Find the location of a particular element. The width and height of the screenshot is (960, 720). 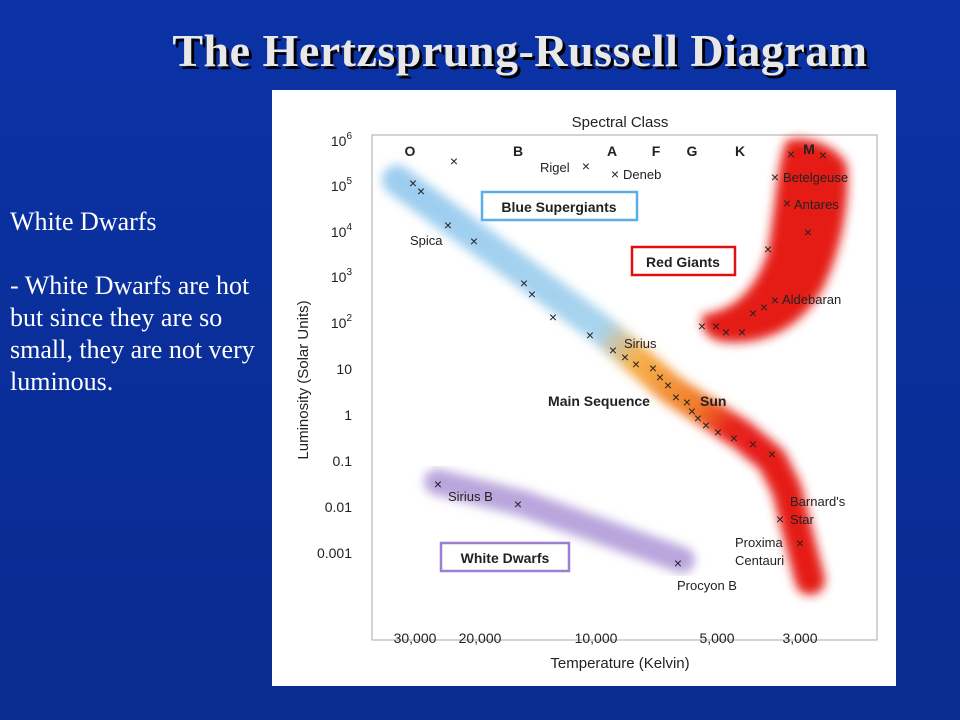

star-marker-rigel: × is located at coordinates (586, 166).